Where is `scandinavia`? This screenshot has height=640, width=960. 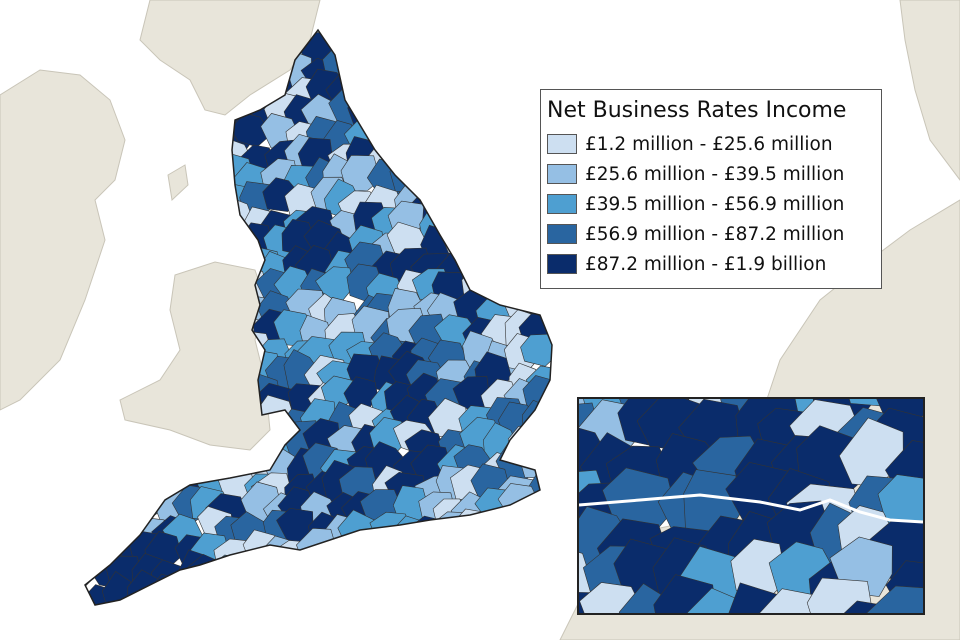
scandinavia is located at coordinates (929, 90).